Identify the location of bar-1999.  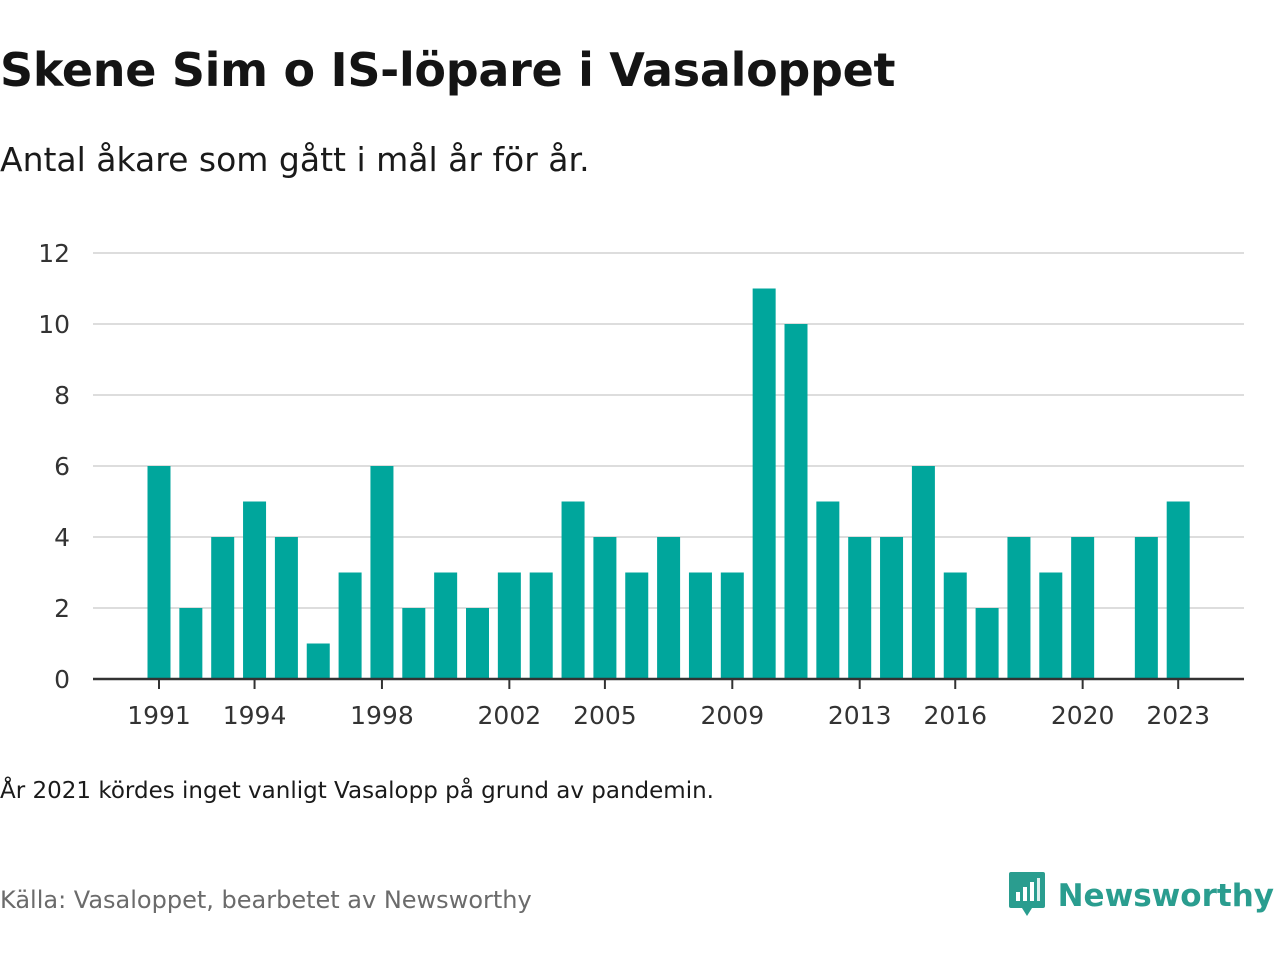
(414, 643).